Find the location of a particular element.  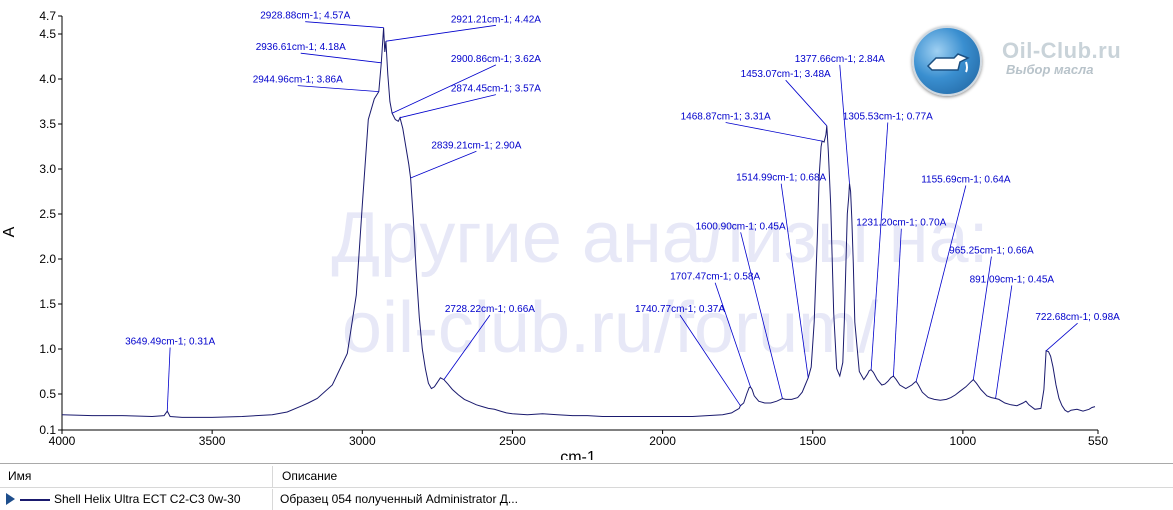

x-tick-label: 550 is located at coordinates (1098, 441).